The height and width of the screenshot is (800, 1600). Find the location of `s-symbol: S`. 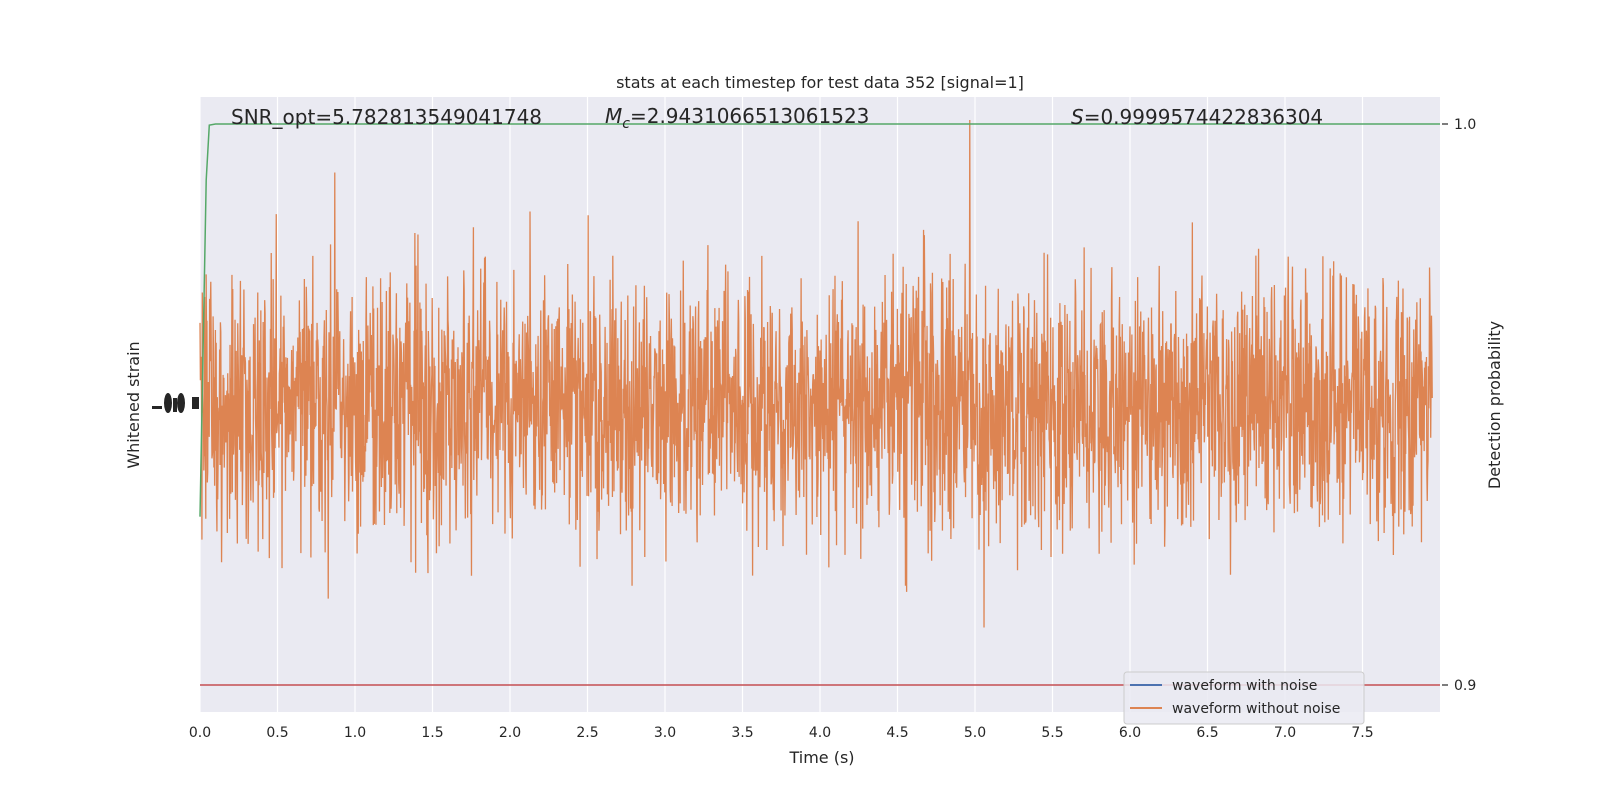

s-symbol: S is located at coordinates (1077, 117).